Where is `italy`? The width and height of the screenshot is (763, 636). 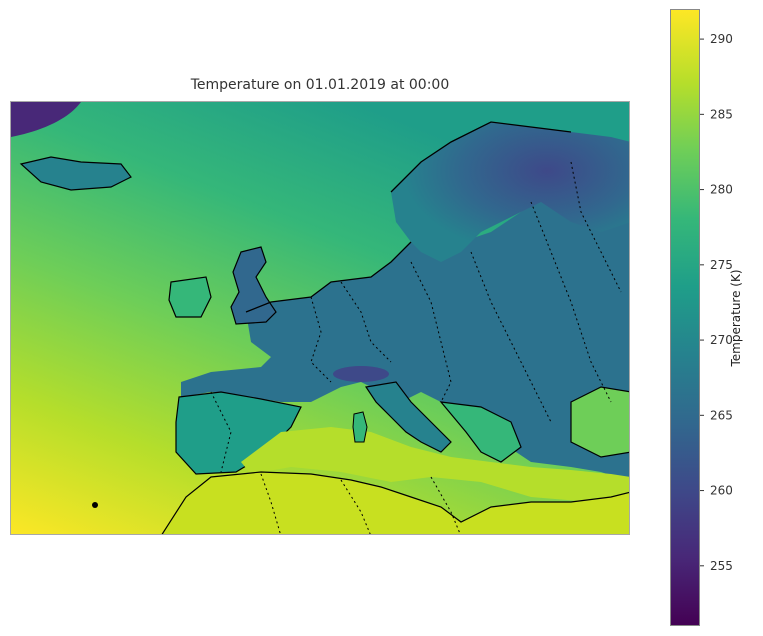
italy is located at coordinates (408, 417).